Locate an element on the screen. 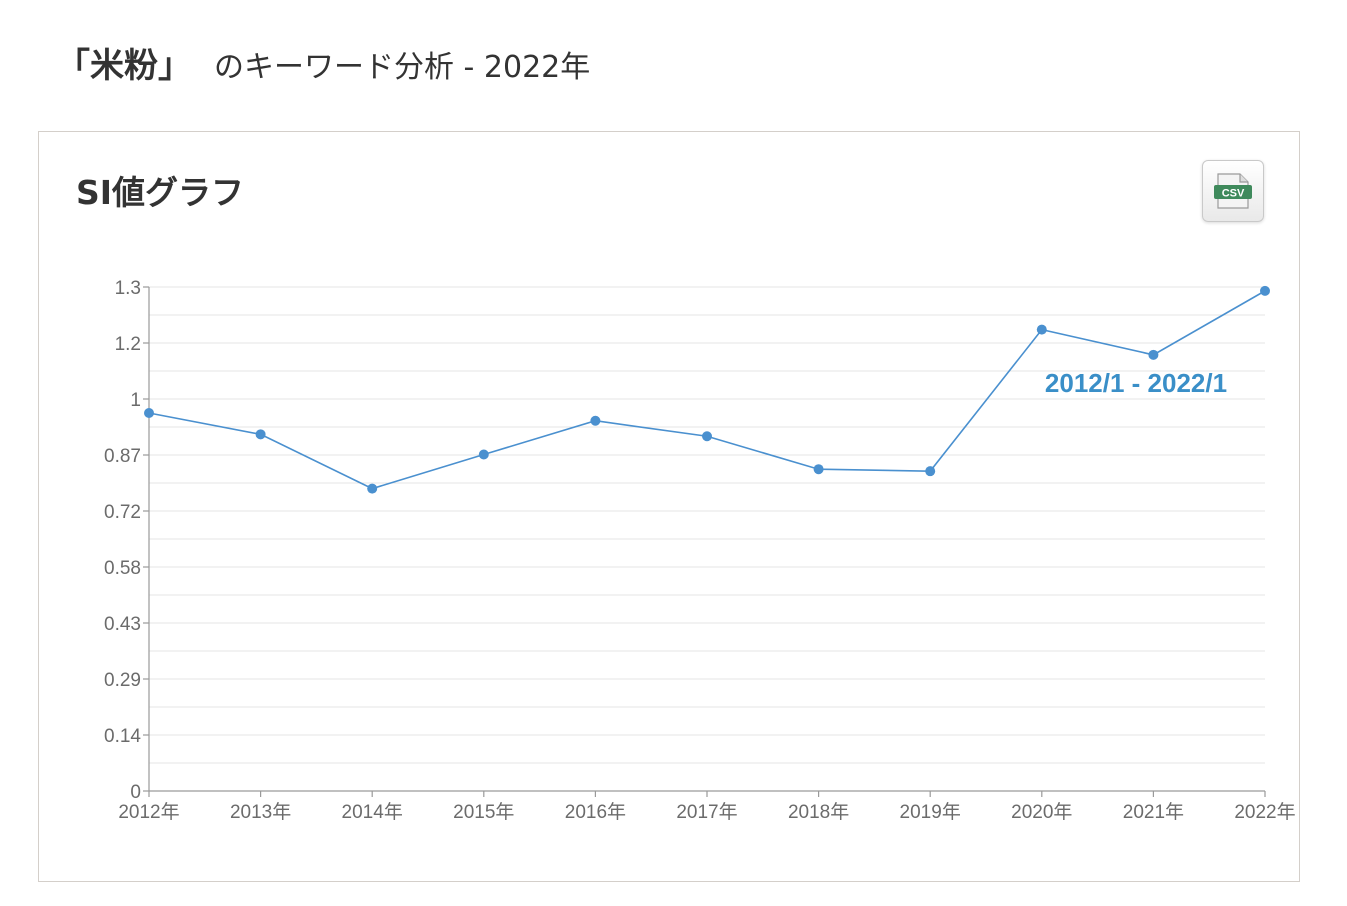 This screenshot has width=1347, height=906. y-tick-label: 0.43 is located at coordinates (122, 624).